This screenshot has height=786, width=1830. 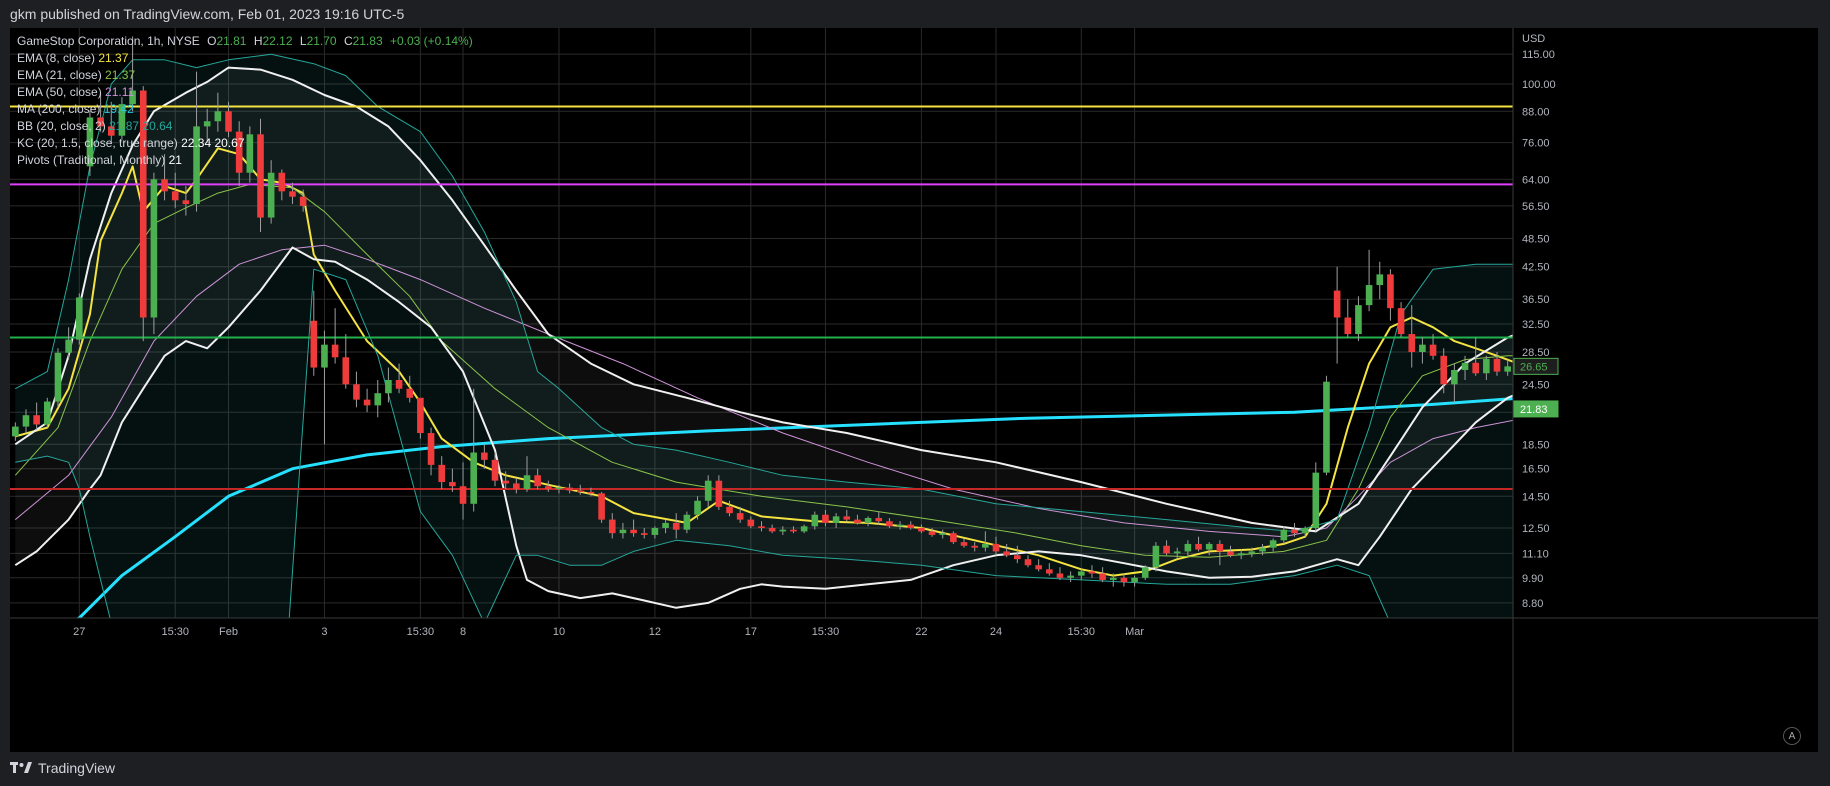 What do you see at coordinates (751, 632) in the screenshot?
I see `x-tick-label: 17` at bounding box center [751, 632].